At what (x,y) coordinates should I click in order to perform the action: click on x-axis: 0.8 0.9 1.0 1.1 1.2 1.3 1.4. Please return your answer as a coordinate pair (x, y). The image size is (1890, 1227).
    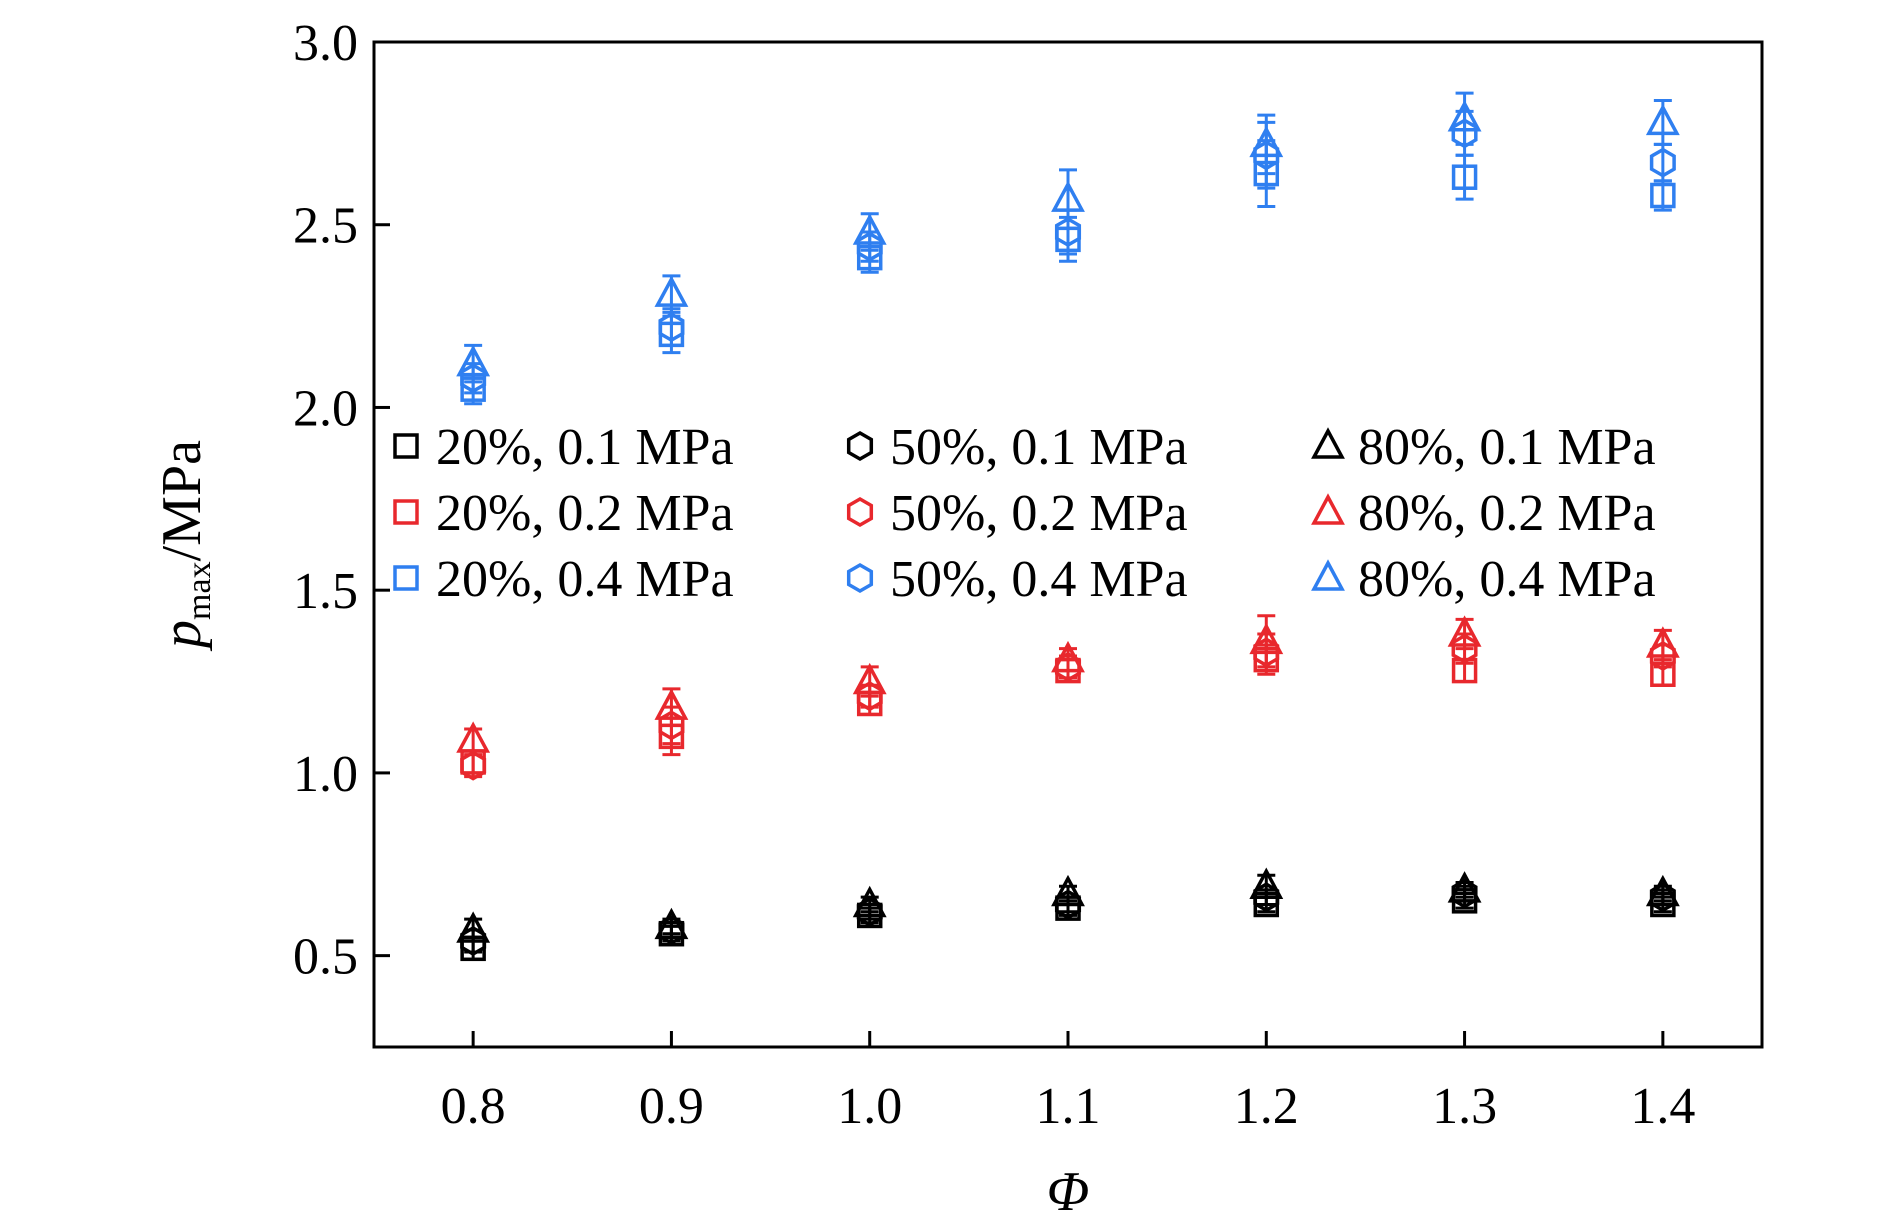
    Looking at the image, I should click on (1068, 1083).